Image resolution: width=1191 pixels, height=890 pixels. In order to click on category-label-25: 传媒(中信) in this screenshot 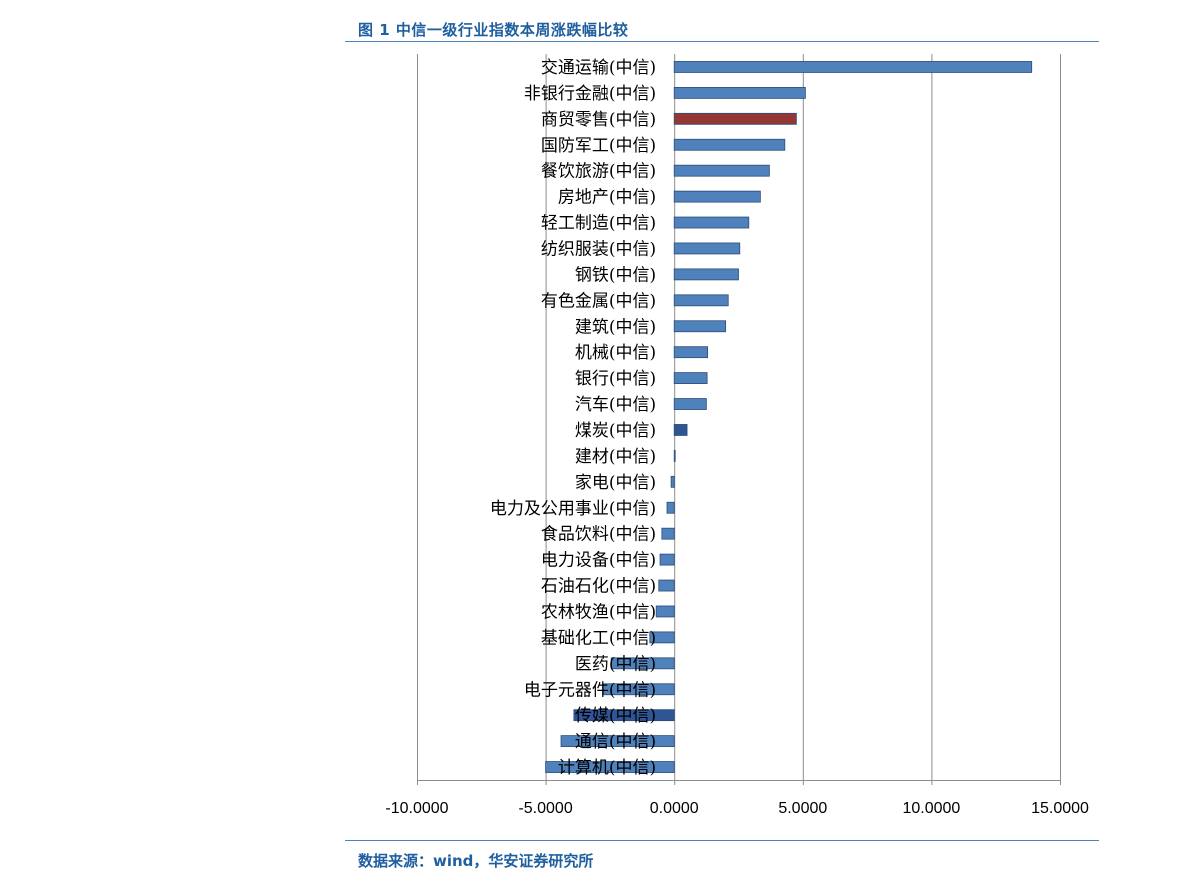, I will do `click(615, 716)`.